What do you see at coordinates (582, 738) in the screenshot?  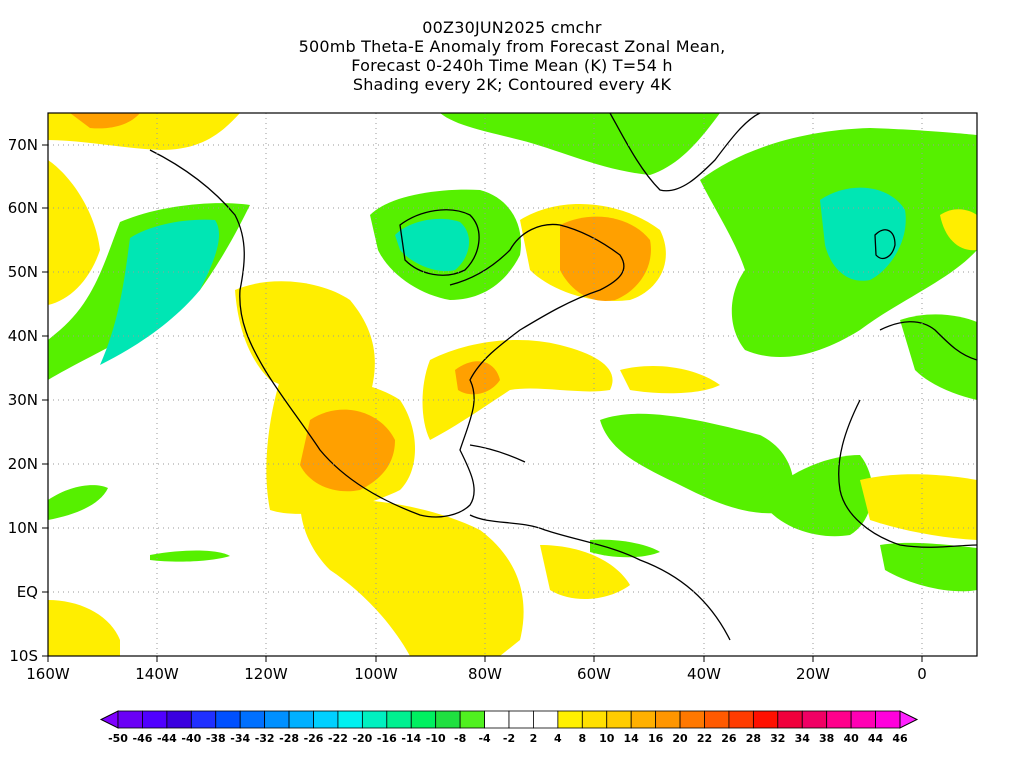 I see `colorbar-label: 8` at bounding box center [582, 738].